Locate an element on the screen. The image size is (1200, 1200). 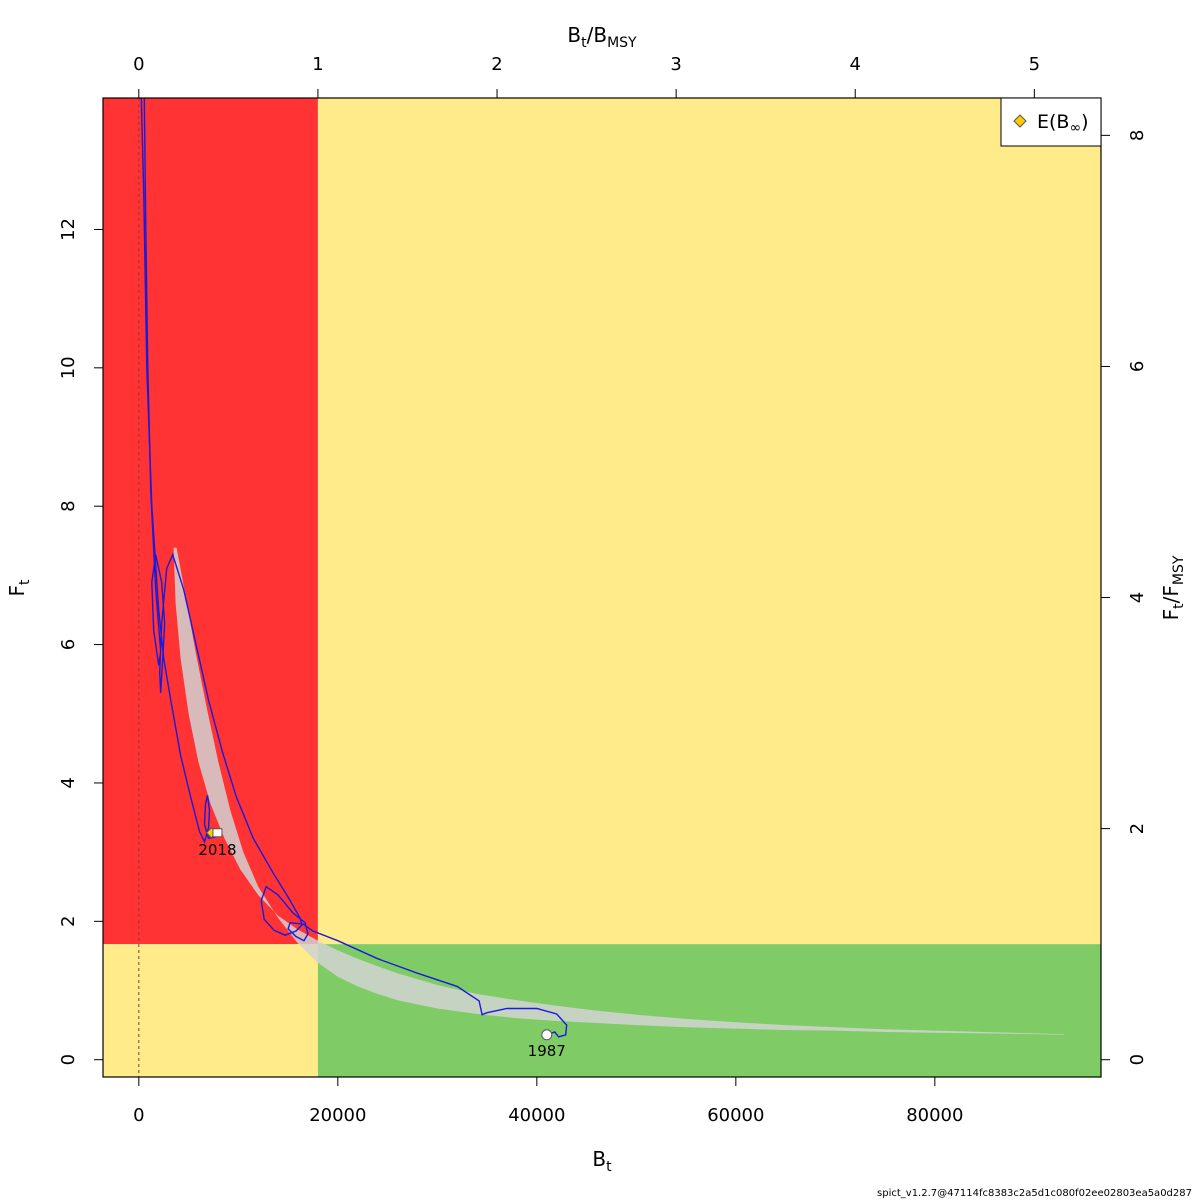
zone-green is located at coordinates (709, 1010).